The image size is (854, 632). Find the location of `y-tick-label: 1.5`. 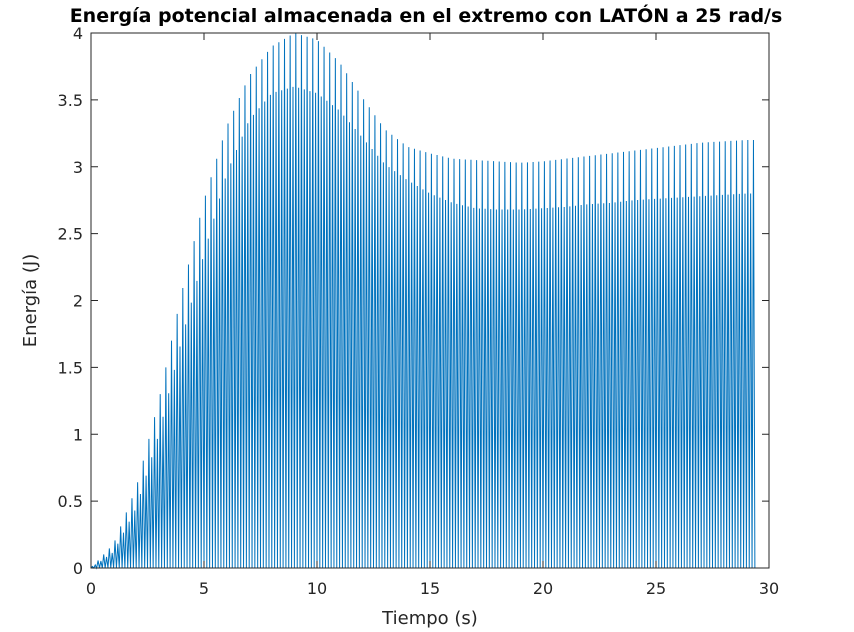

y-tick-label: 1.5 is located at coordinates (70, 367).